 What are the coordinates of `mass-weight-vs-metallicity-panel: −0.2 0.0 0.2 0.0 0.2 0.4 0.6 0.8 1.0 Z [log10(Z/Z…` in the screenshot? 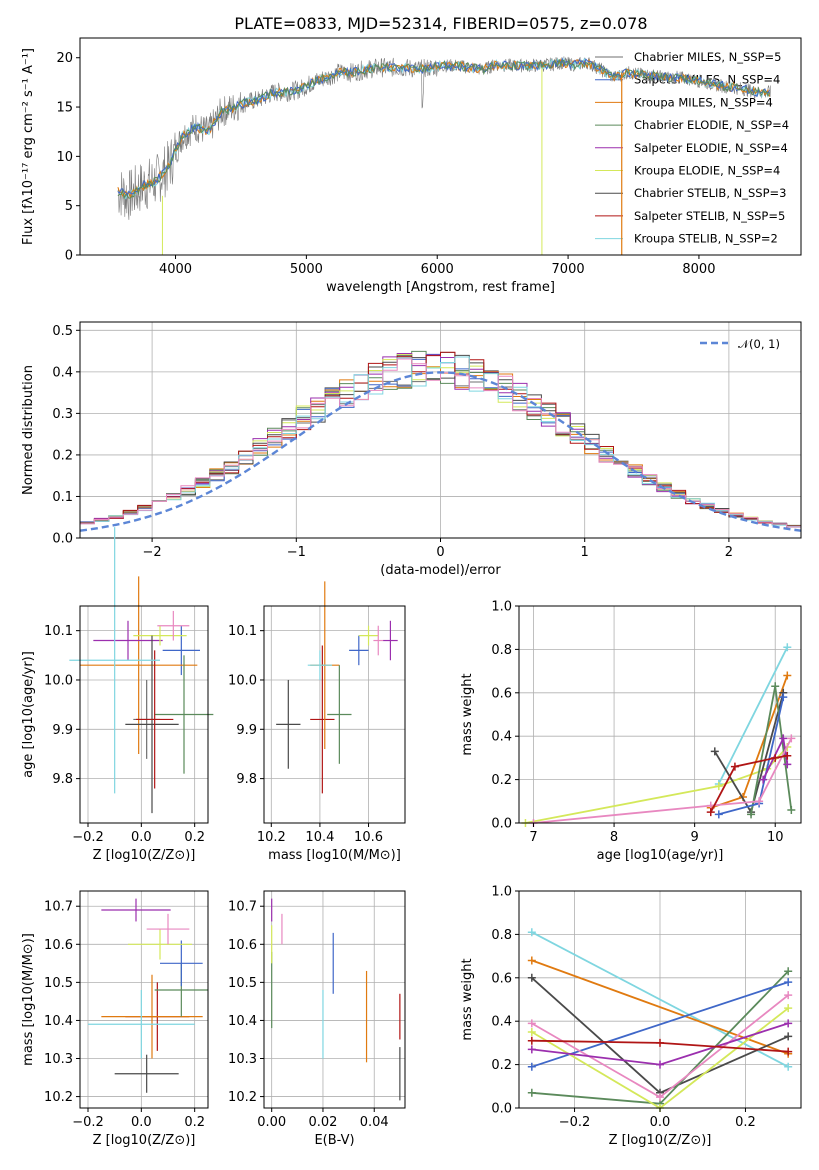 It's located at (631, 1016).